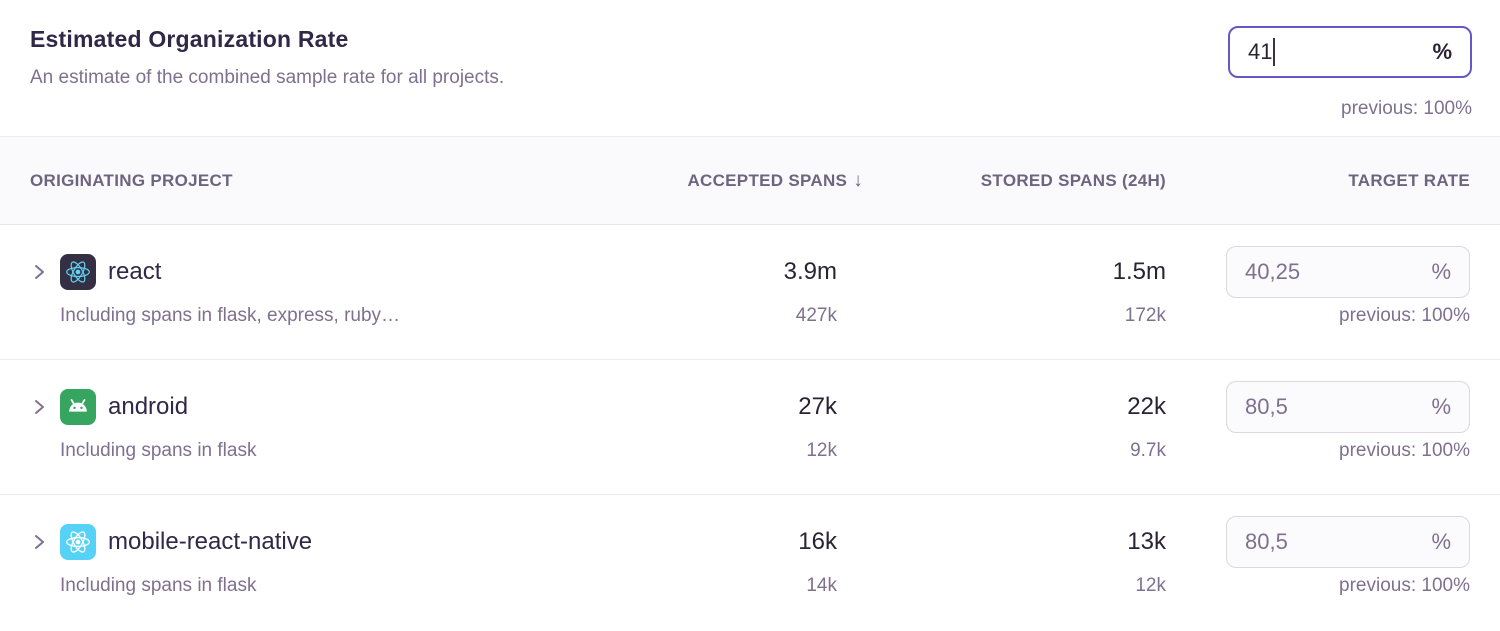  Describe the element at coordinates (1274, 52) in the screenshot. I see `text-cursor` at that location.